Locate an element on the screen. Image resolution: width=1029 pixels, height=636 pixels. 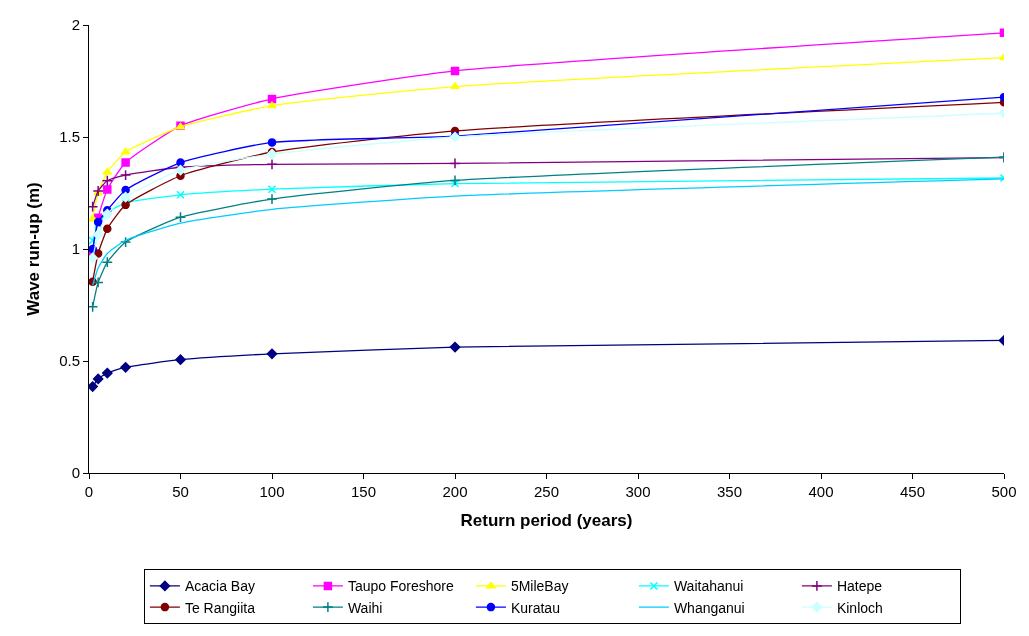
x-tick-label: 500 is located at coordinates (1004, 491).